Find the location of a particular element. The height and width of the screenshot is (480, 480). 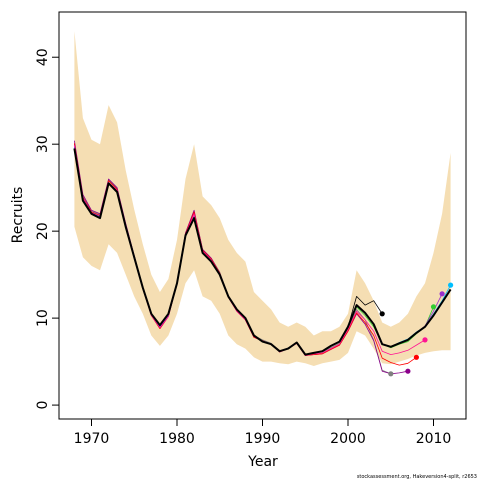

x-tick-label-2000: 2000 is located at coordinates (348, 439).